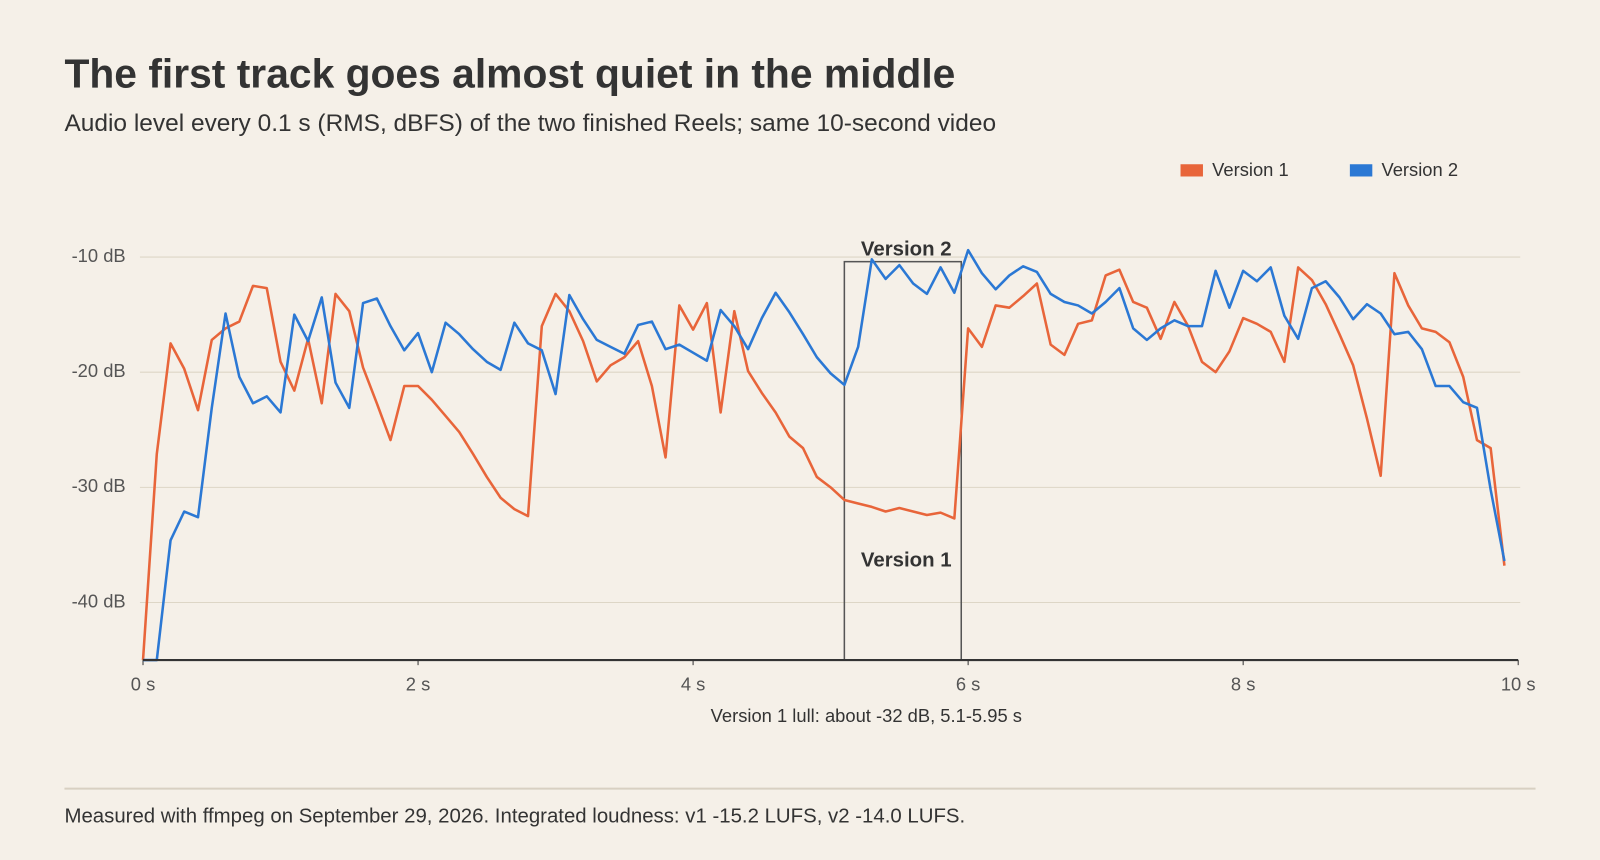 This screenshot has height=860, width=1600. I want to click on x-tick-label: 8 s, so click(1243, 683).